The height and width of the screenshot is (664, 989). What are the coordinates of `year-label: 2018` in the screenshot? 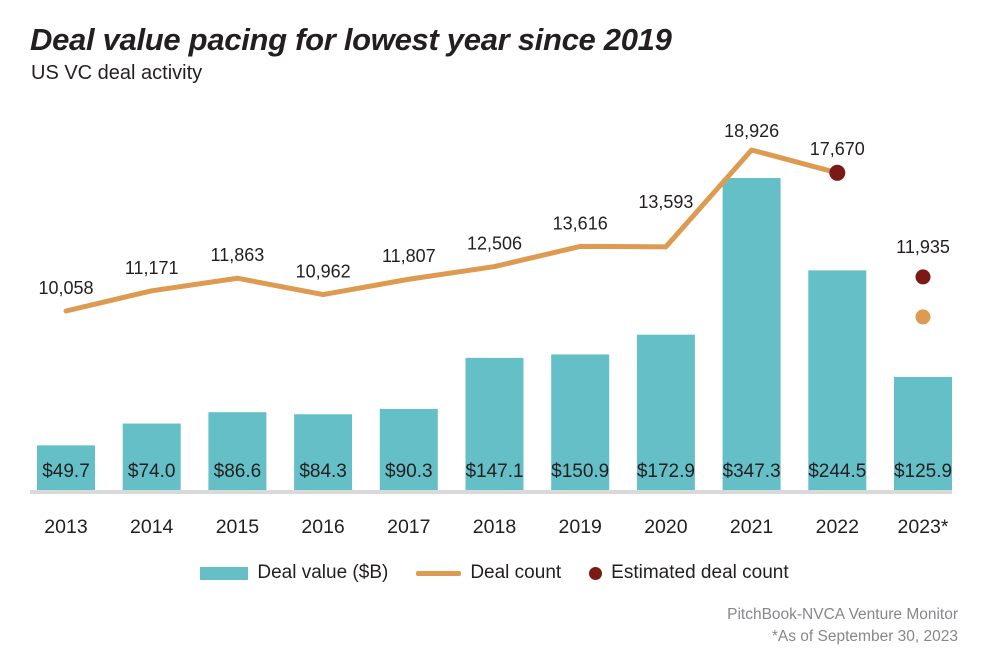 It's located at (494, 527).